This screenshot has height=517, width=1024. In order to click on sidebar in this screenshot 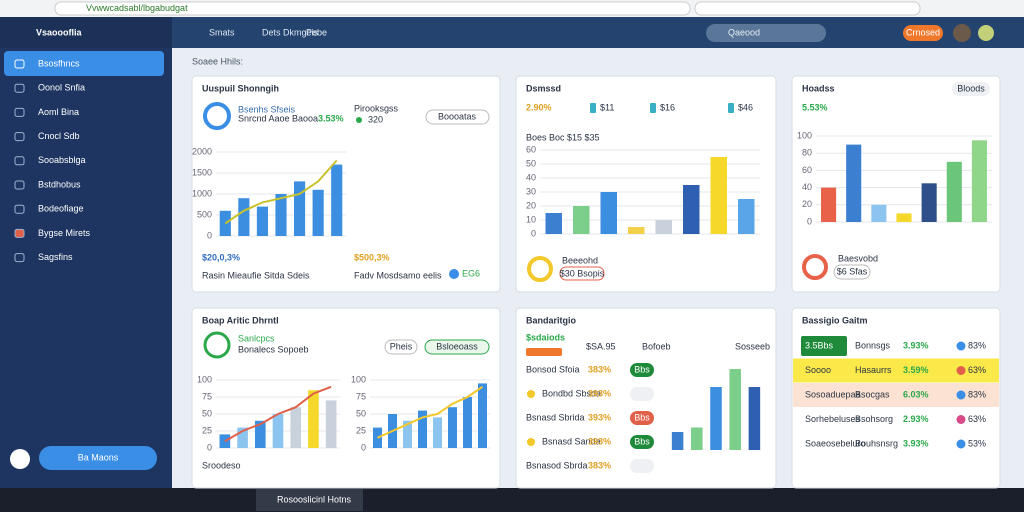, I will do `click(86, 268)`.